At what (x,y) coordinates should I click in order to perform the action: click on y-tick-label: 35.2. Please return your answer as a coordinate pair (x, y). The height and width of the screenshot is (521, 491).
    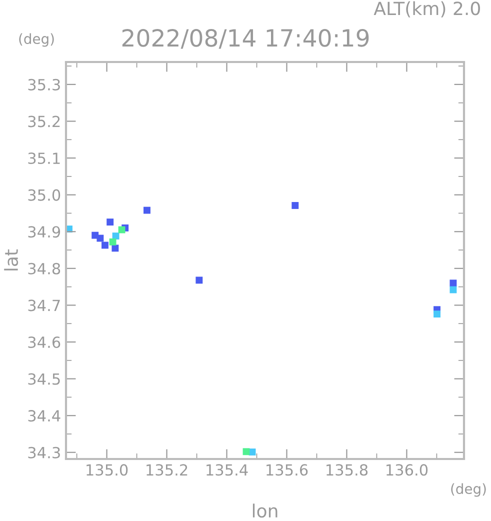
    Looking at the image, I should click on (44, 122).